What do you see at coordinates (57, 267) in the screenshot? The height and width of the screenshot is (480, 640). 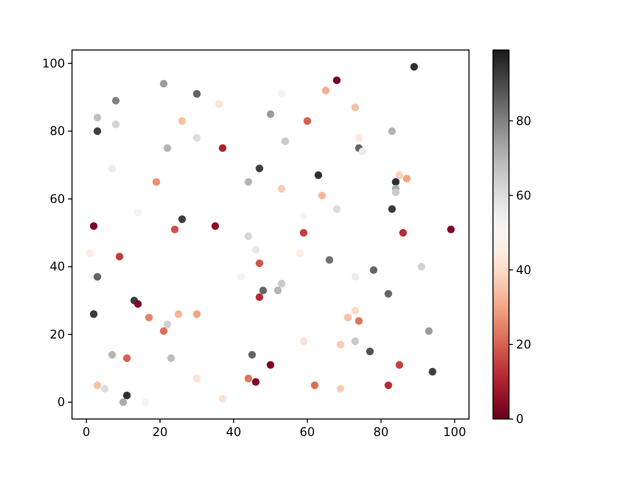 I see `y-tick-label: 40` at bounding box center [57, 267].